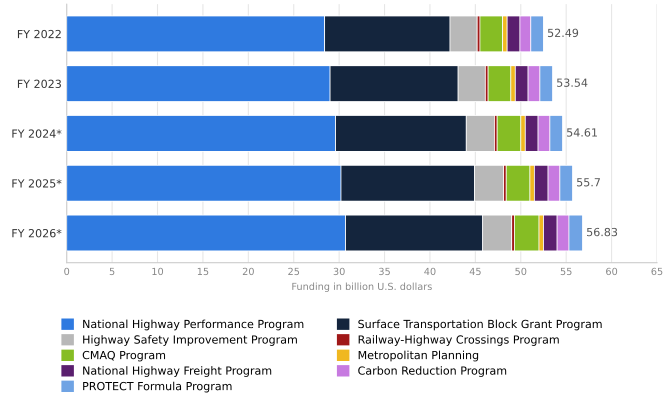 Image resolution: width=667 pixels, height=417 pixels. What do you see at coordinates (158, 272) in the screenshot?
I see `x-tick-label: 10` at bounding box center [158, 272].